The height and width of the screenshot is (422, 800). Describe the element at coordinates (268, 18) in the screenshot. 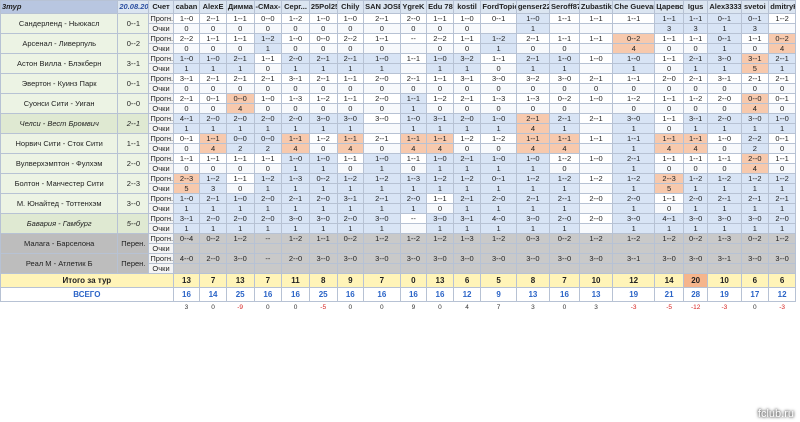

I see `prediction-cell: 0--0` at that location.